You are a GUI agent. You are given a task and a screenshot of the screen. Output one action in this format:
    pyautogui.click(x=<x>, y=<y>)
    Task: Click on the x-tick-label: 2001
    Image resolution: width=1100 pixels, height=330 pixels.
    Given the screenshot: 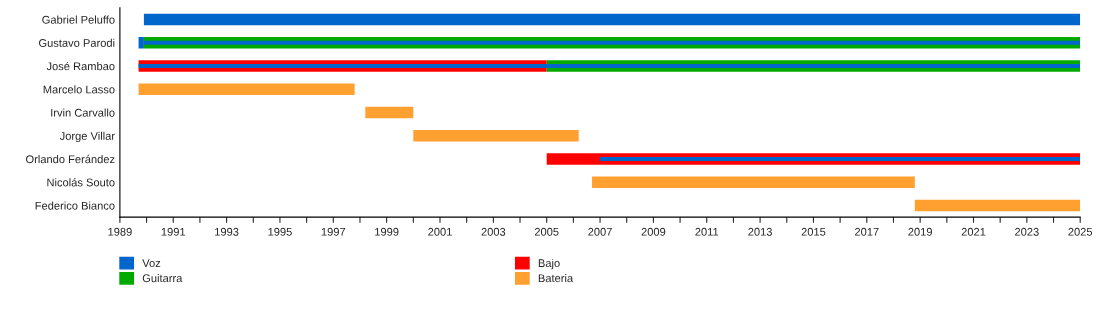 What is the action you would take?
    pyautogui.click(x=440, y=231)
    